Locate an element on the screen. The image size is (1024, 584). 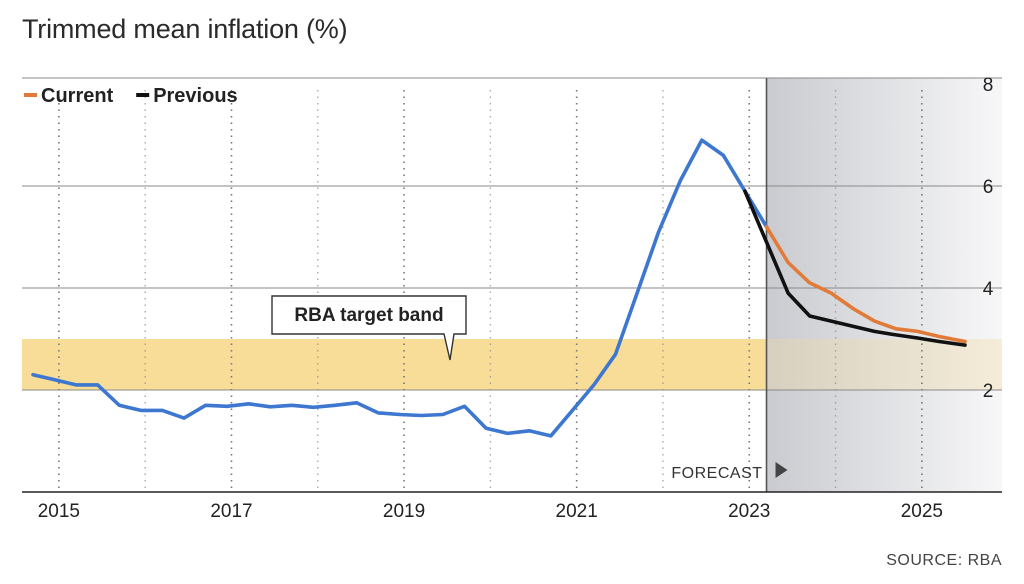
series-line-current is located at coordinates (865, 284).